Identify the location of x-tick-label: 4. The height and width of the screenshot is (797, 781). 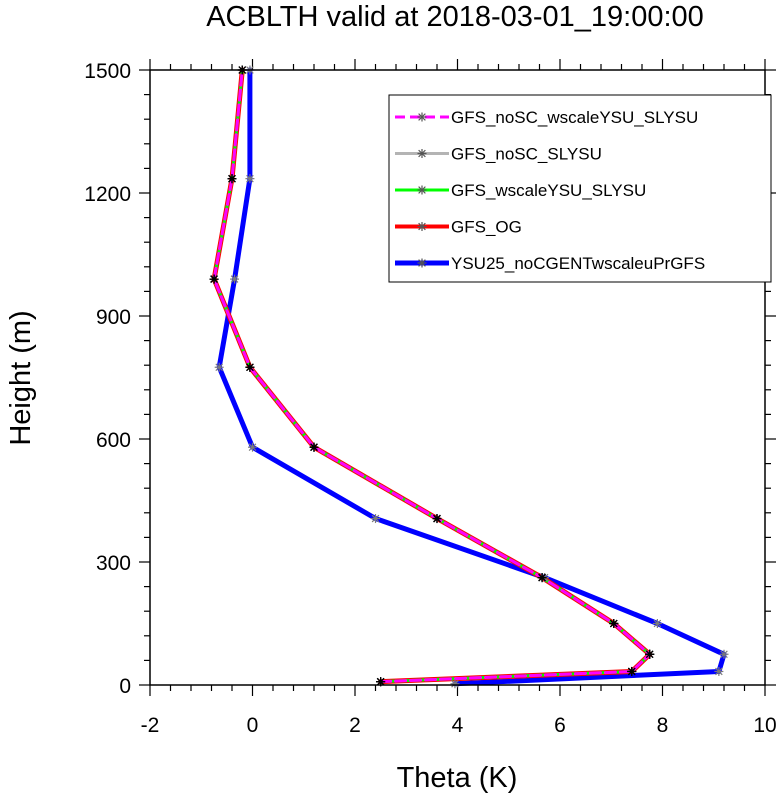
(458, 725).